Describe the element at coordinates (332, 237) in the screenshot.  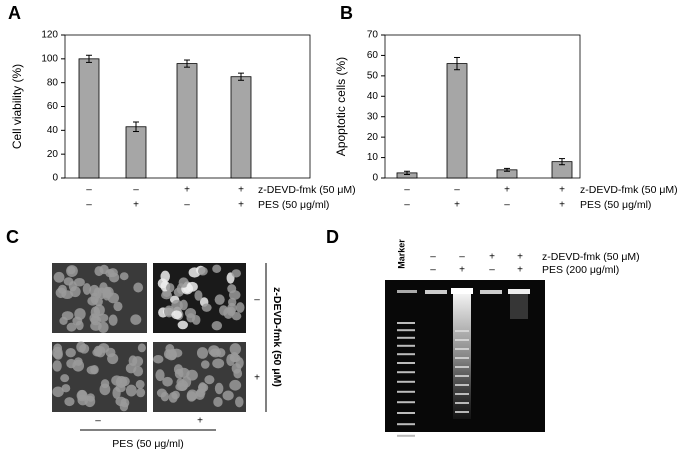
I see `panel-label: D` at that location.